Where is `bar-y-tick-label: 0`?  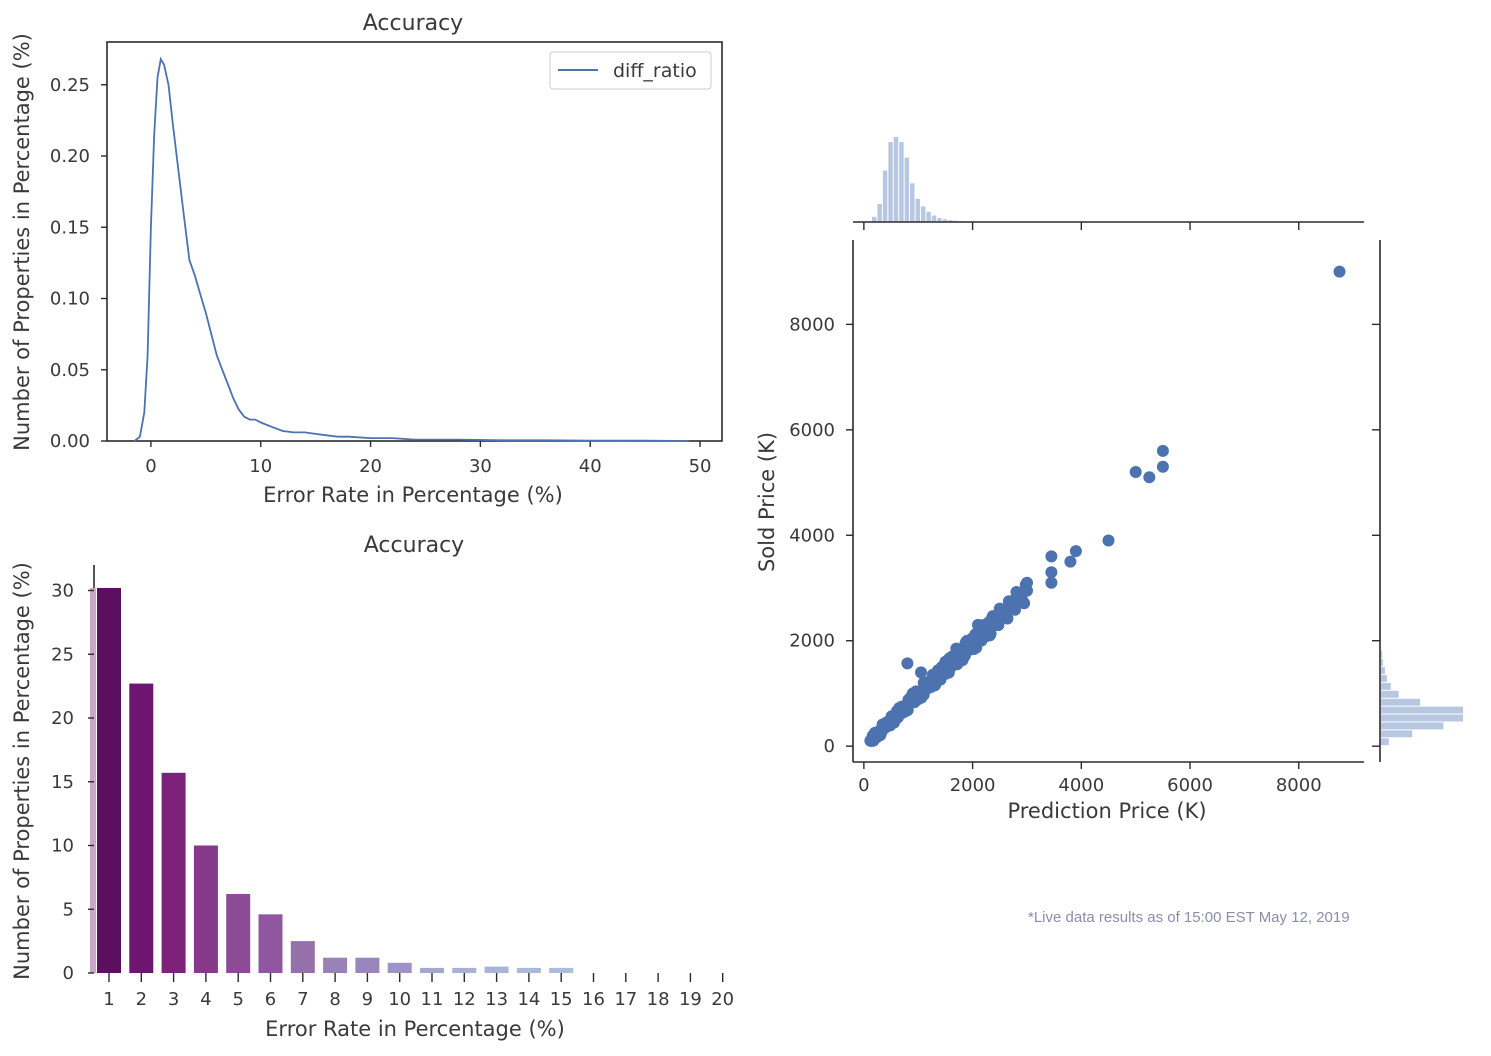 bar-y-tick-label: 0 is located at coordinates (68, 973).